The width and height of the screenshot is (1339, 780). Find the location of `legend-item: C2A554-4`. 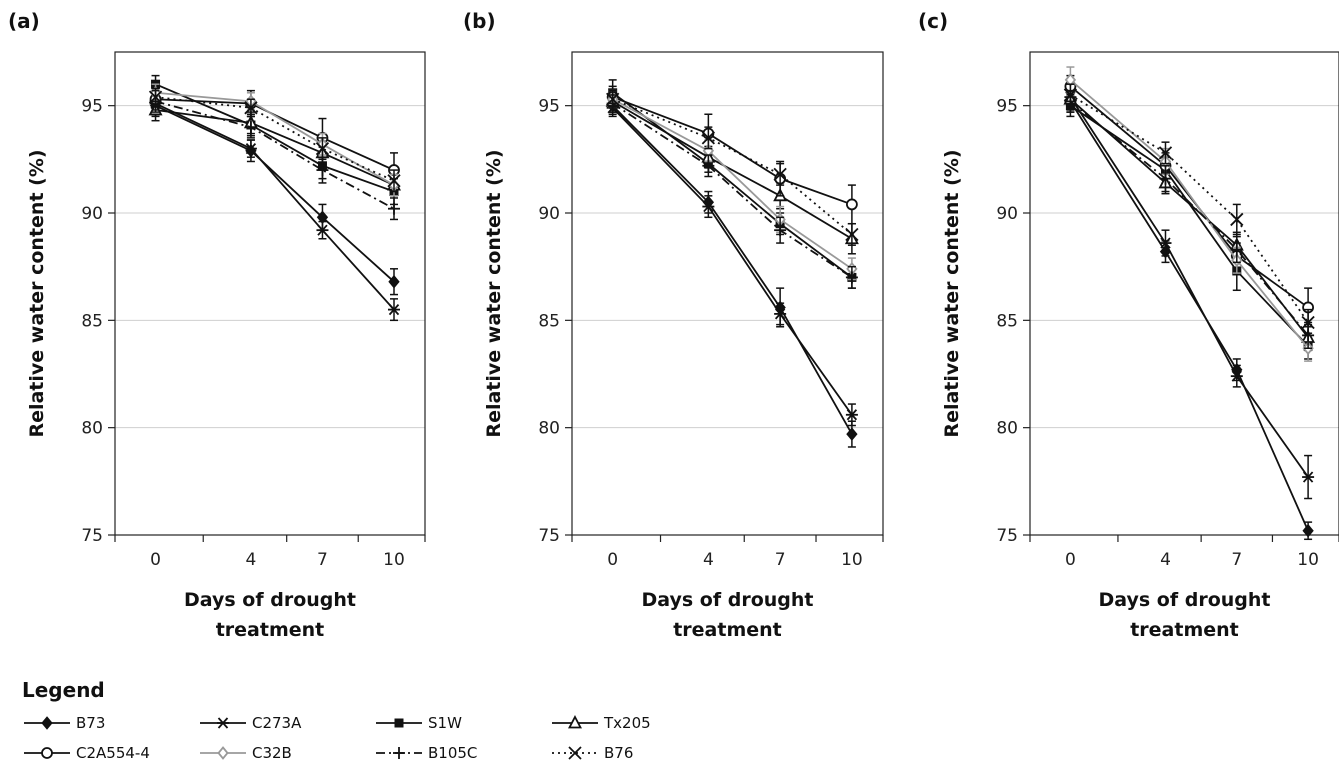

legend-item: C2A554-4 is located at coordinates (107, 753).